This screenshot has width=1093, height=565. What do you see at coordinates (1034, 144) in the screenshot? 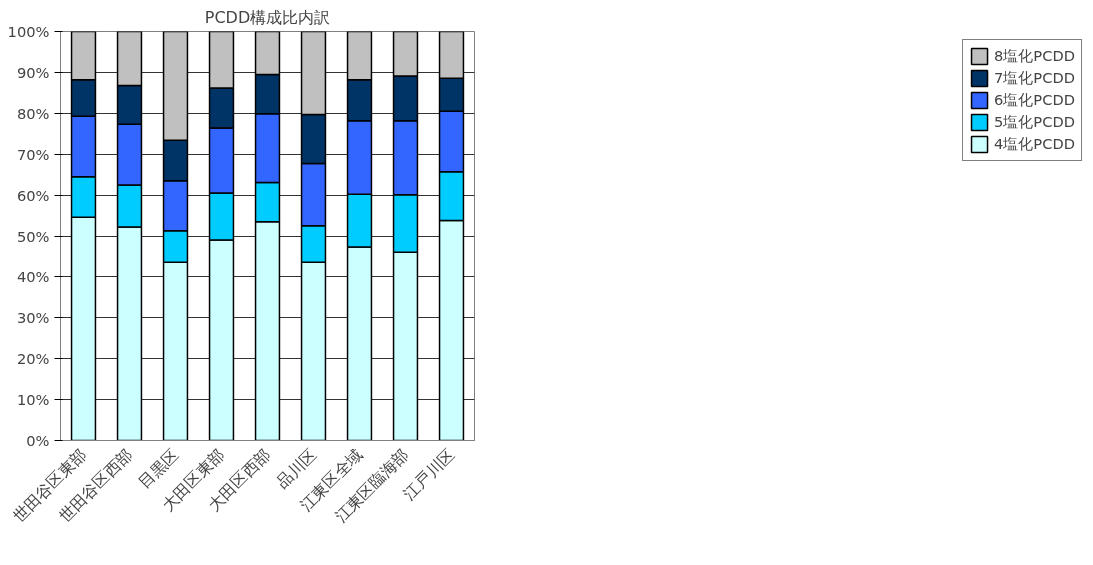
I see `legend-label: 4塩化PCDD` at bounding box center [1034, 144].